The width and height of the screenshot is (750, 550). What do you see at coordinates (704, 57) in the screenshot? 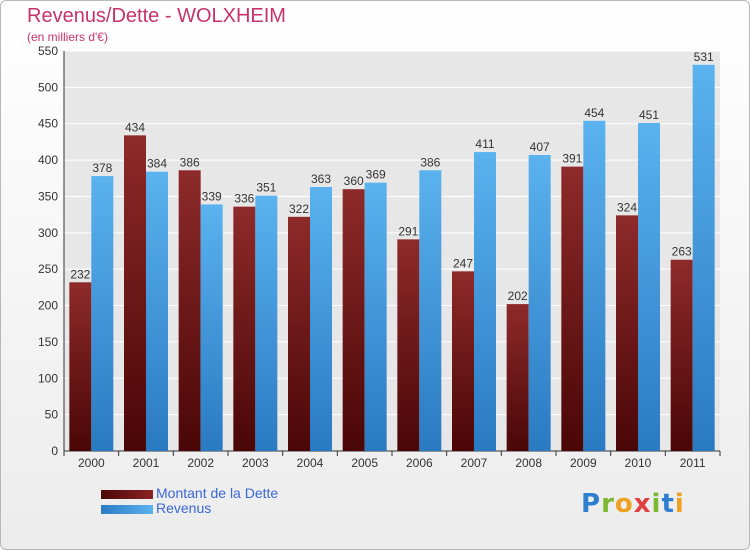
I see `data-label-revenus-2011: 531` at bounding box center [704, 57].